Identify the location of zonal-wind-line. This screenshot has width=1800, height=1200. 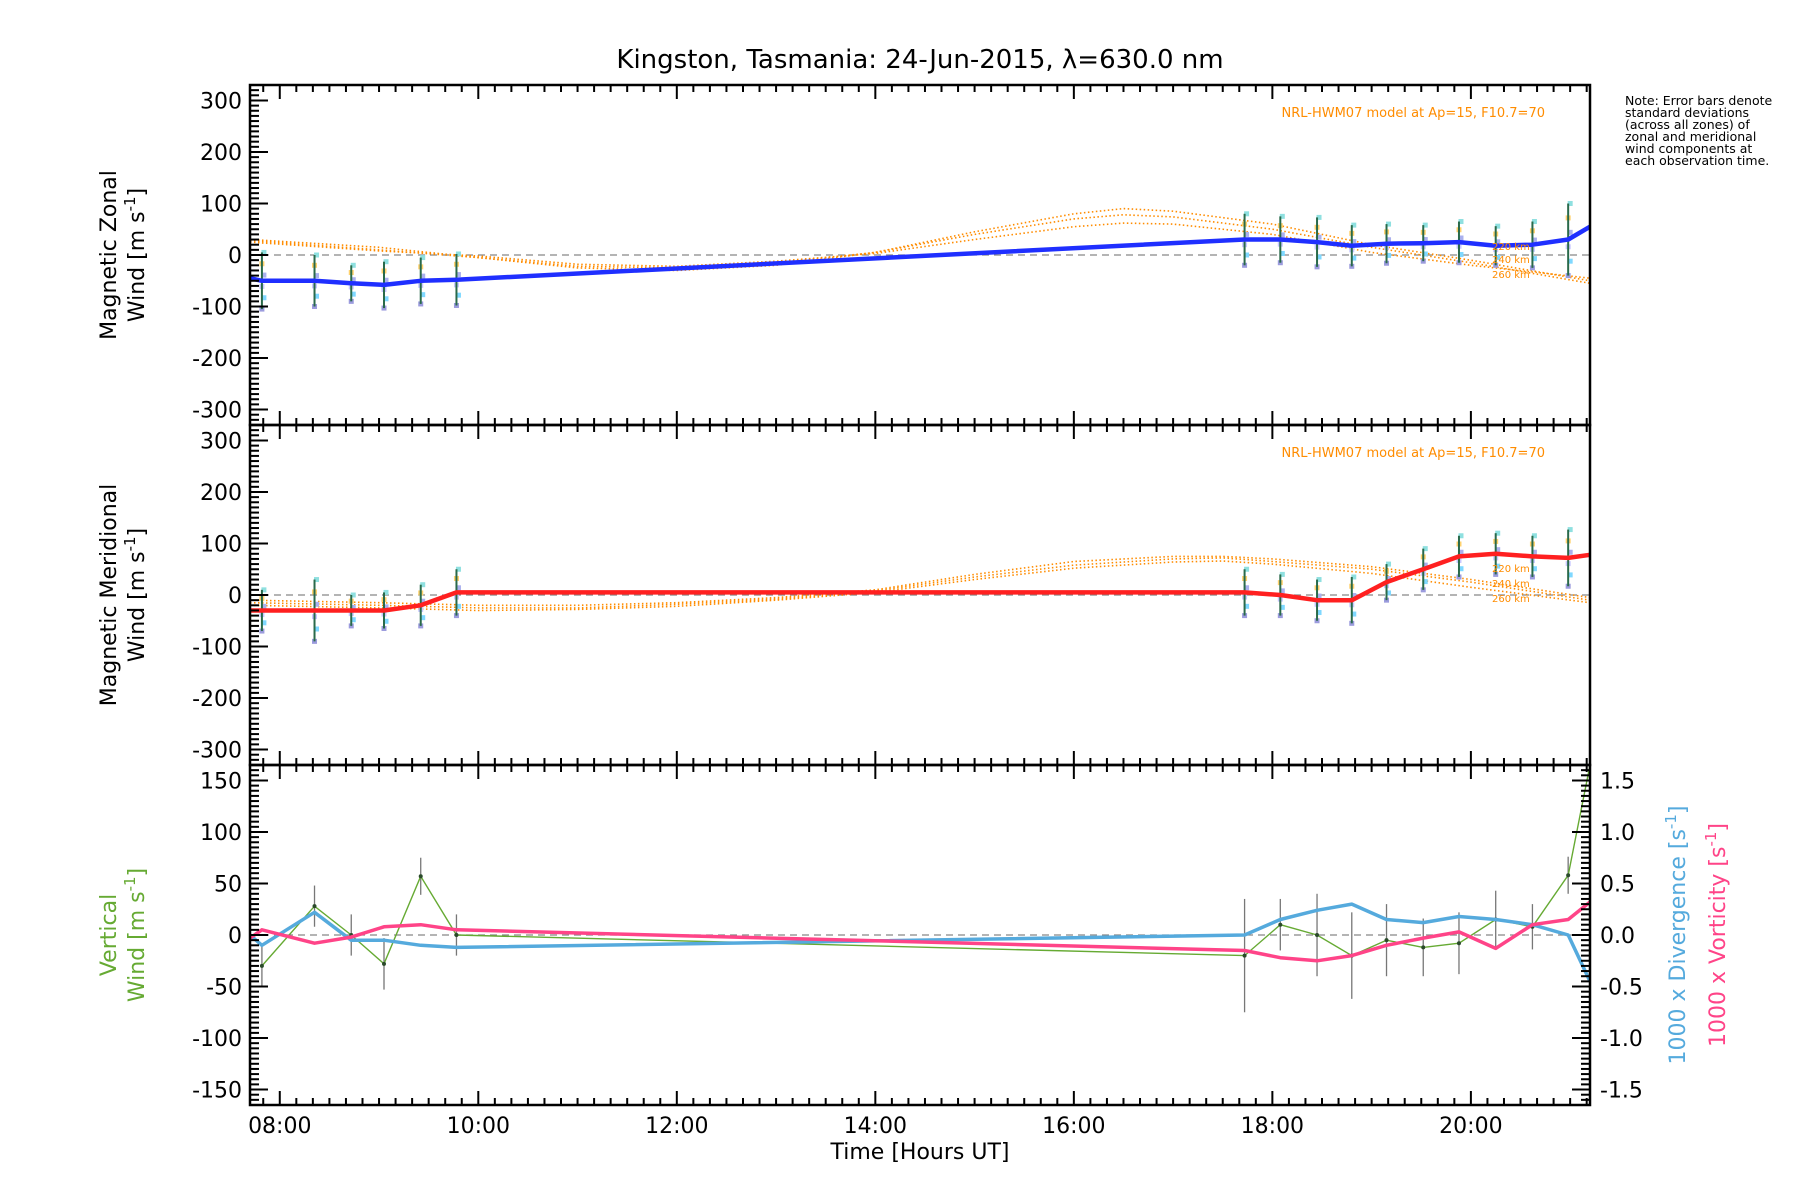
(920, 256).